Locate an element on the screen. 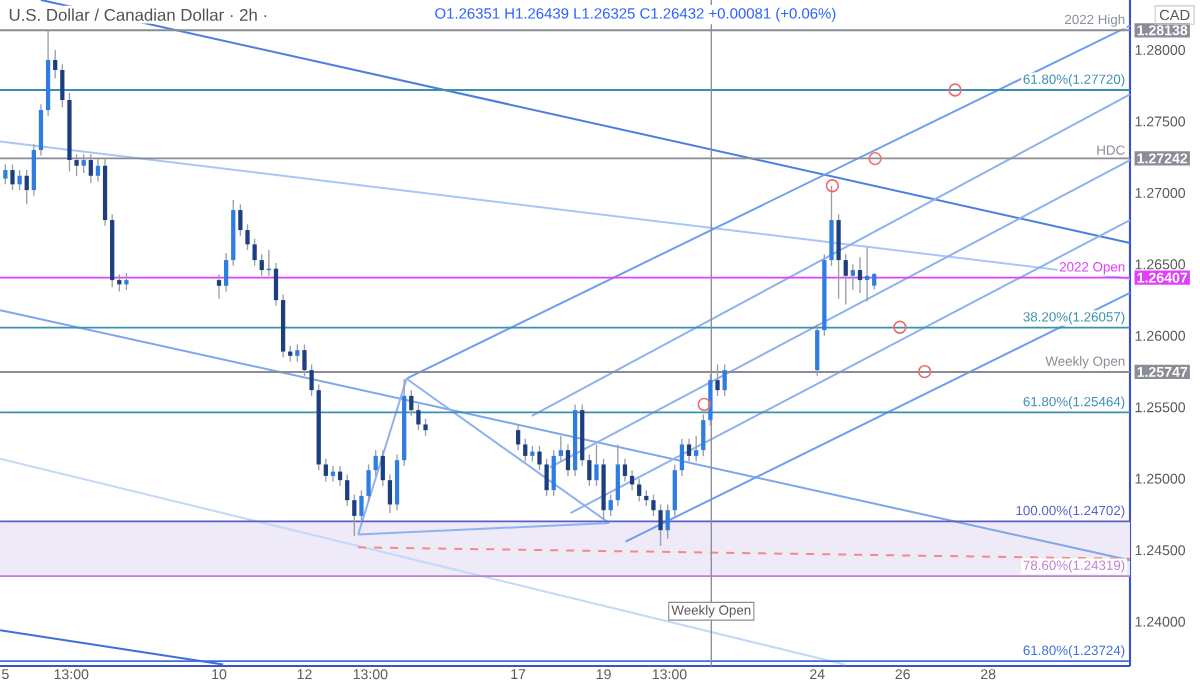 The height and width of the screenshot is (690, 1200). chart-title: U.S. Dollar / Canadian Dollar · 2h · is located at coordinates (138, 14).